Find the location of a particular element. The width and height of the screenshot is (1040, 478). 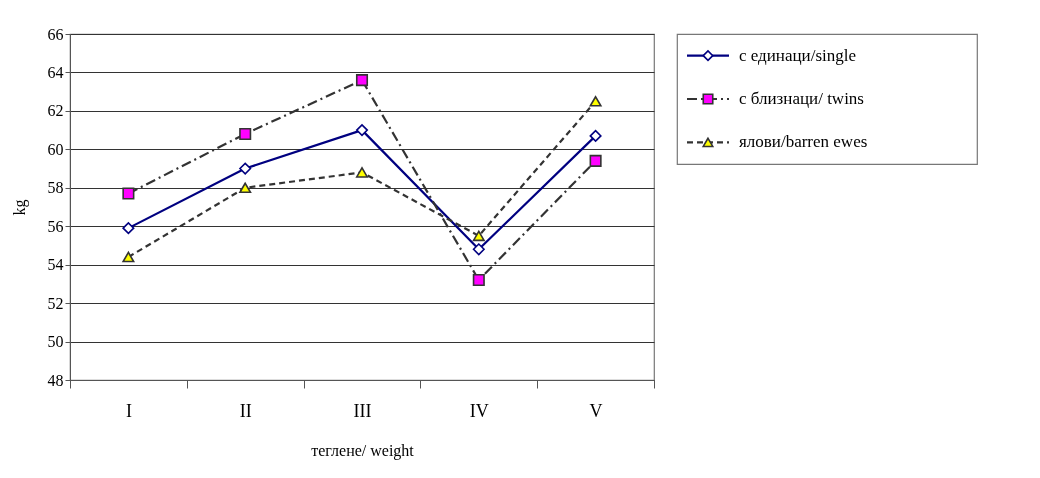

legend-label: с единаци/single is located at coordinates (798, 55).